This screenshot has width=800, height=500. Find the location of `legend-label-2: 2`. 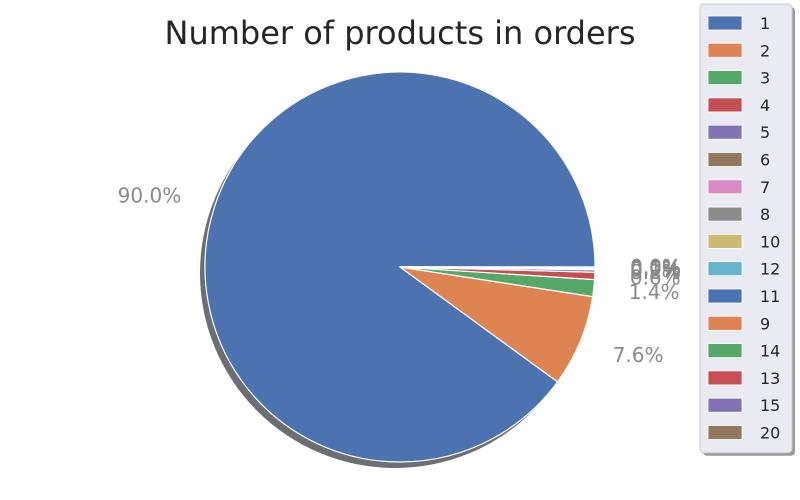

legend-label-2: 2 is located at coordinates (765, 50).